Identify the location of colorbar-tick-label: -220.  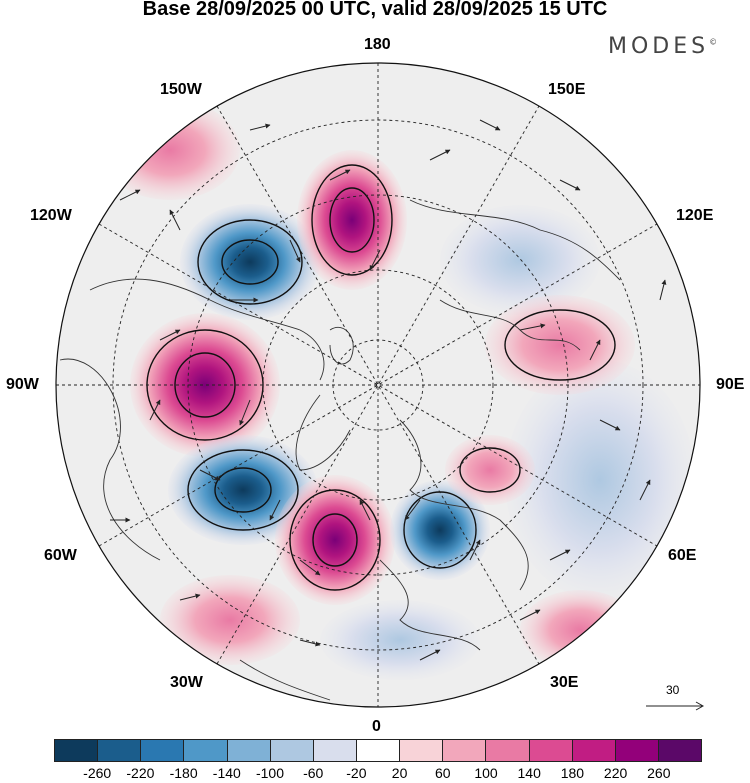
(140, 773).